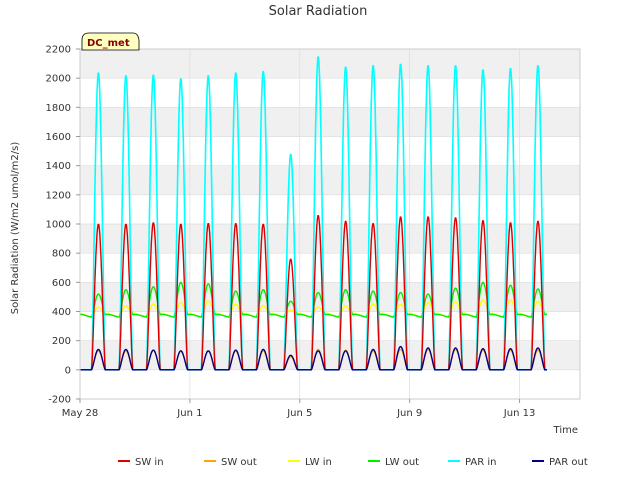 The height and width of the screenshot is (480, 640). I want to click on legend-label: SW in, so click(149, 462).